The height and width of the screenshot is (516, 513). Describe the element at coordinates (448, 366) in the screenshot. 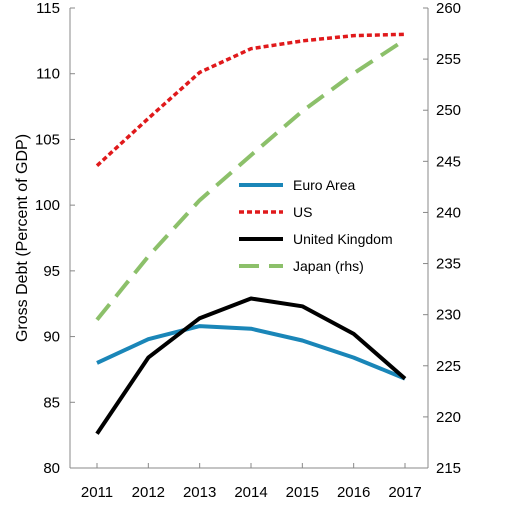

I see `y2-tick-label: 225` at that location.